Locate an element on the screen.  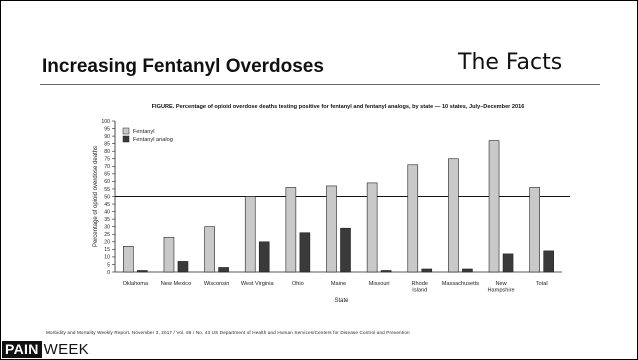
bar-fentanyl-analog-oklahoma is located at coordinates (142, 271).